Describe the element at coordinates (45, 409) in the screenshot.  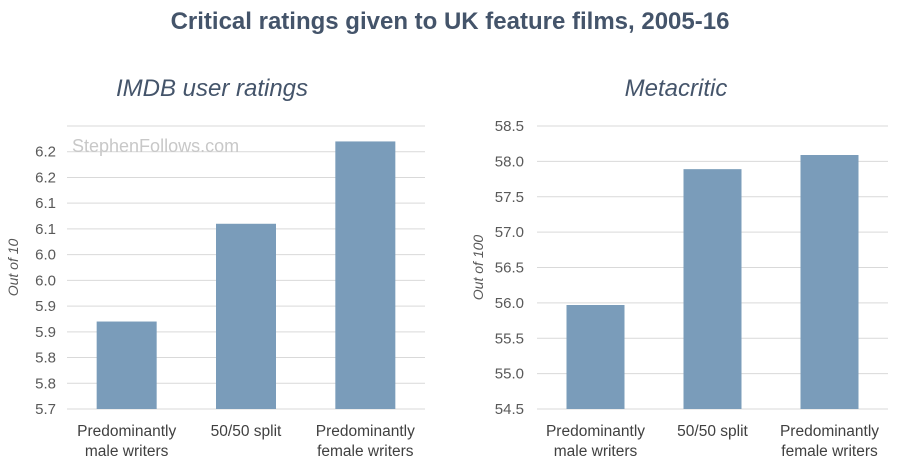
I see `chart-1-ytick-label: 5.7` at that location.